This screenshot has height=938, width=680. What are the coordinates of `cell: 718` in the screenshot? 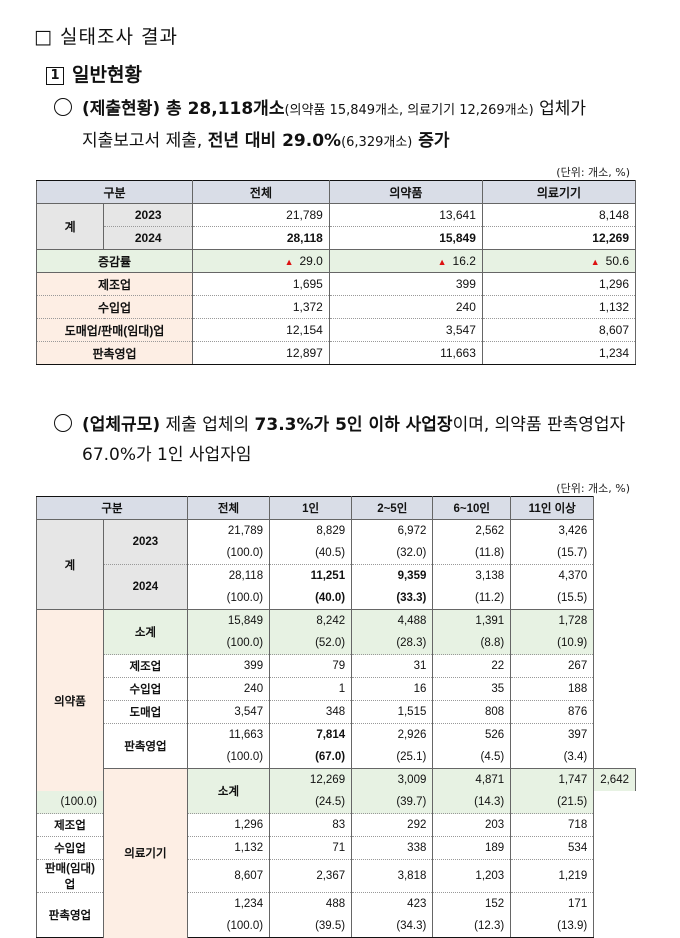 It's located at (552, 825).